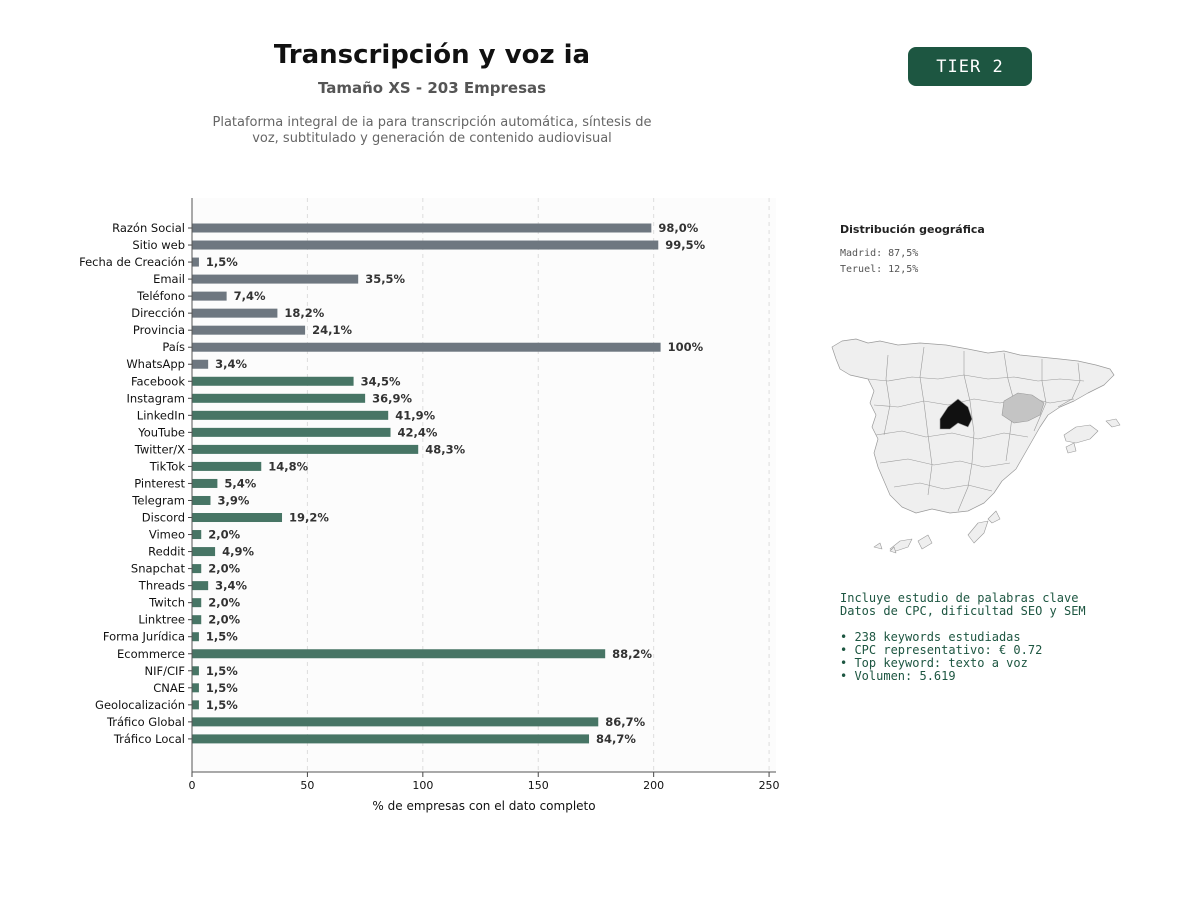  What do you see at coordinates (1113, 423) in the screenshot?
I see `island-menorca` at bounding box center [1113, 423].